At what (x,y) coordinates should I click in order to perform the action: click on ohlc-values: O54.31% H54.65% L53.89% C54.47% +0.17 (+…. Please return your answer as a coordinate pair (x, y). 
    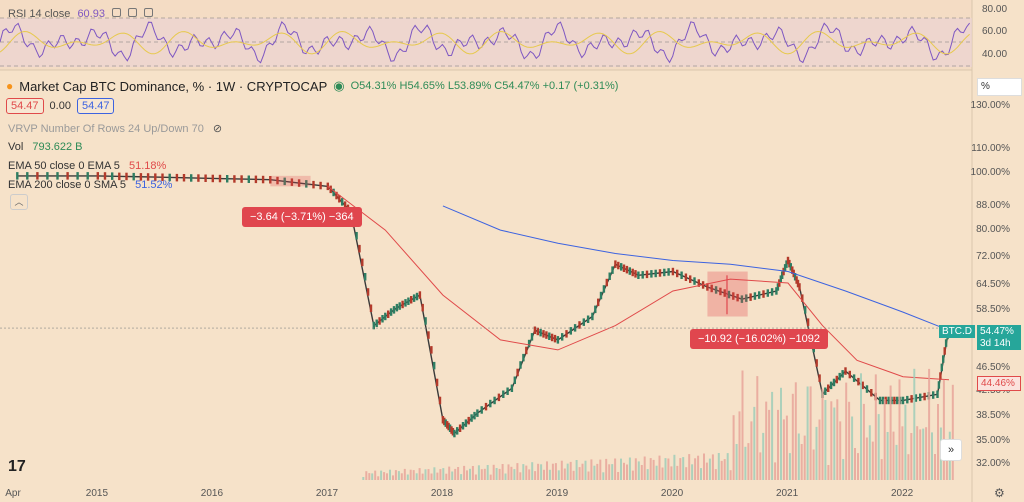
    Looking at the image, I should click on (484, 86).